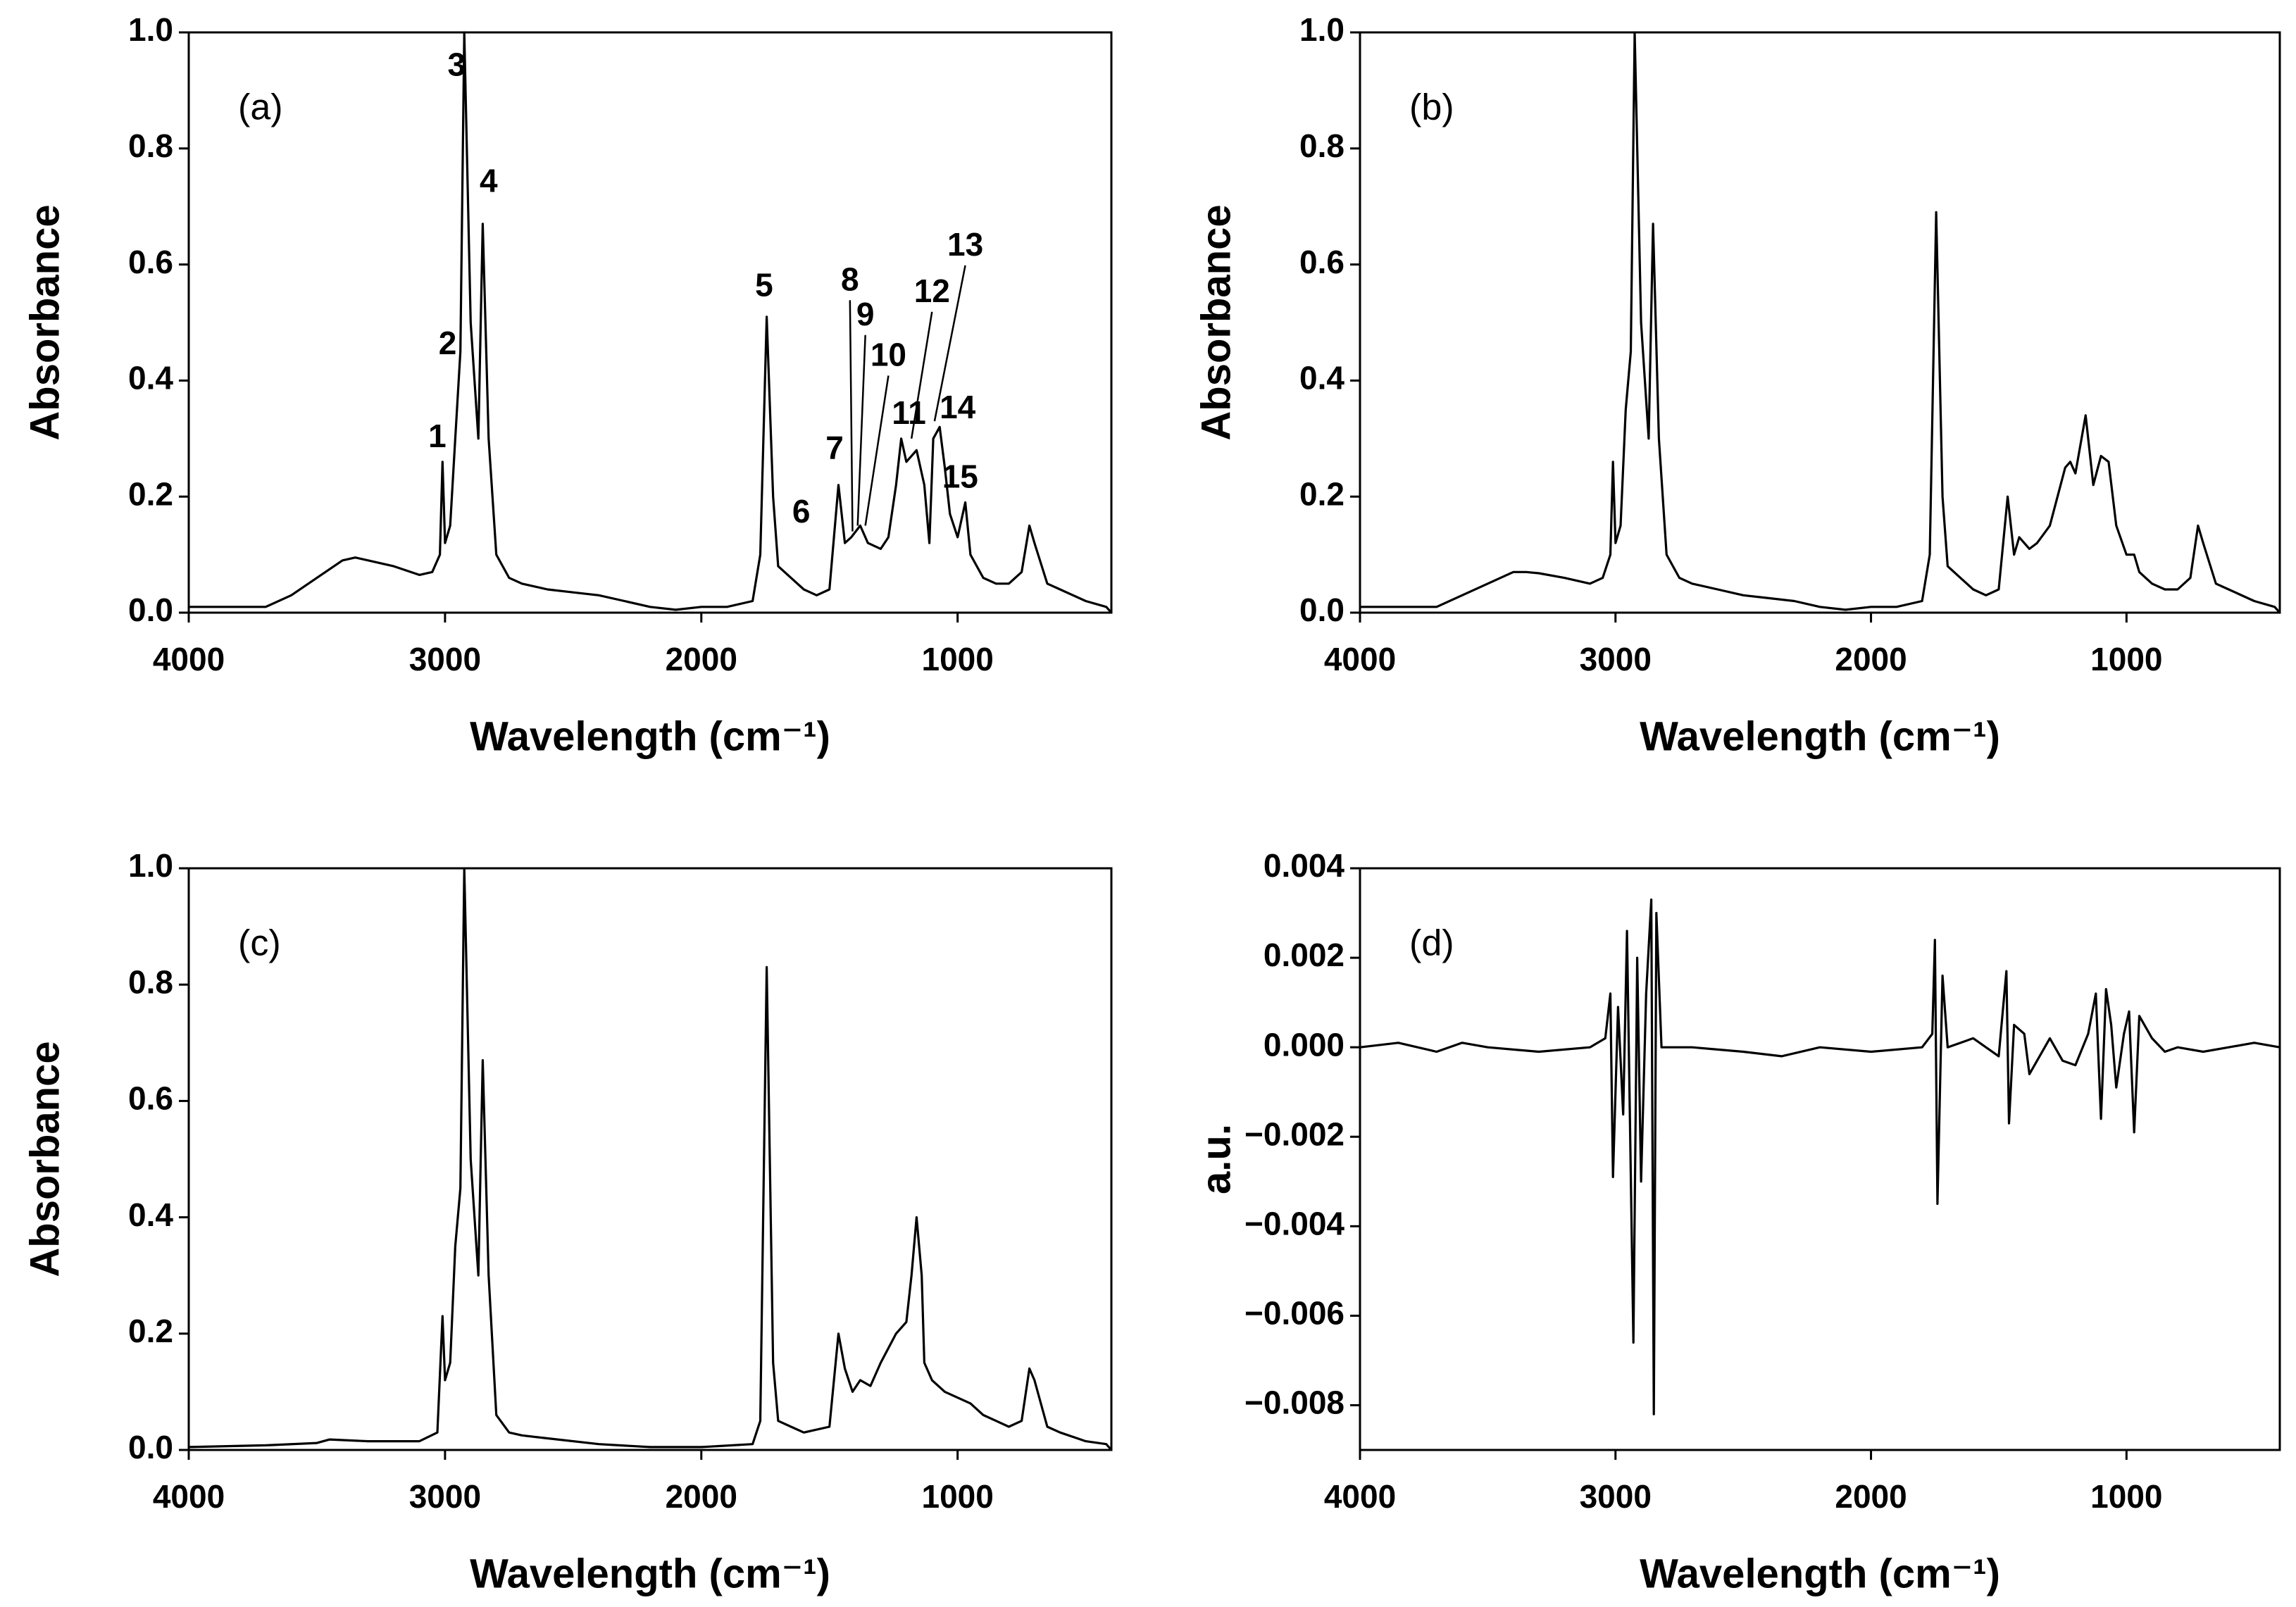  Describe the element at coordinates (801, 512) in the screenshot. I see `peak-label: 6` at that location.